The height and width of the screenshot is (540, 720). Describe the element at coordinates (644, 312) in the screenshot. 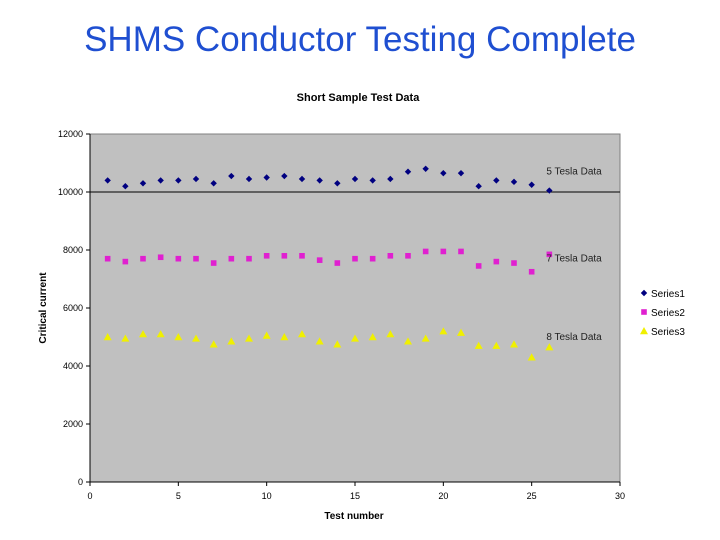

I see `legend-marker-series2` at that location.